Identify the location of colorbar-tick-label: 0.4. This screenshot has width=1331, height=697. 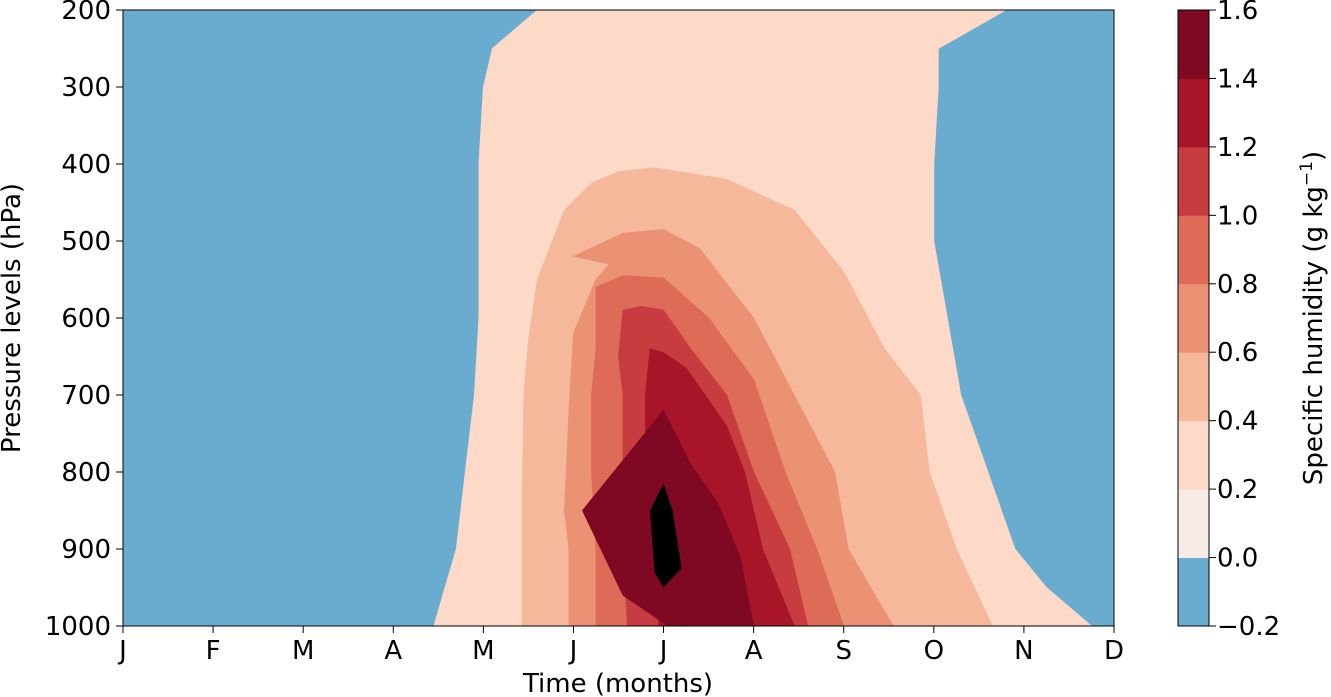
(1237, 422).